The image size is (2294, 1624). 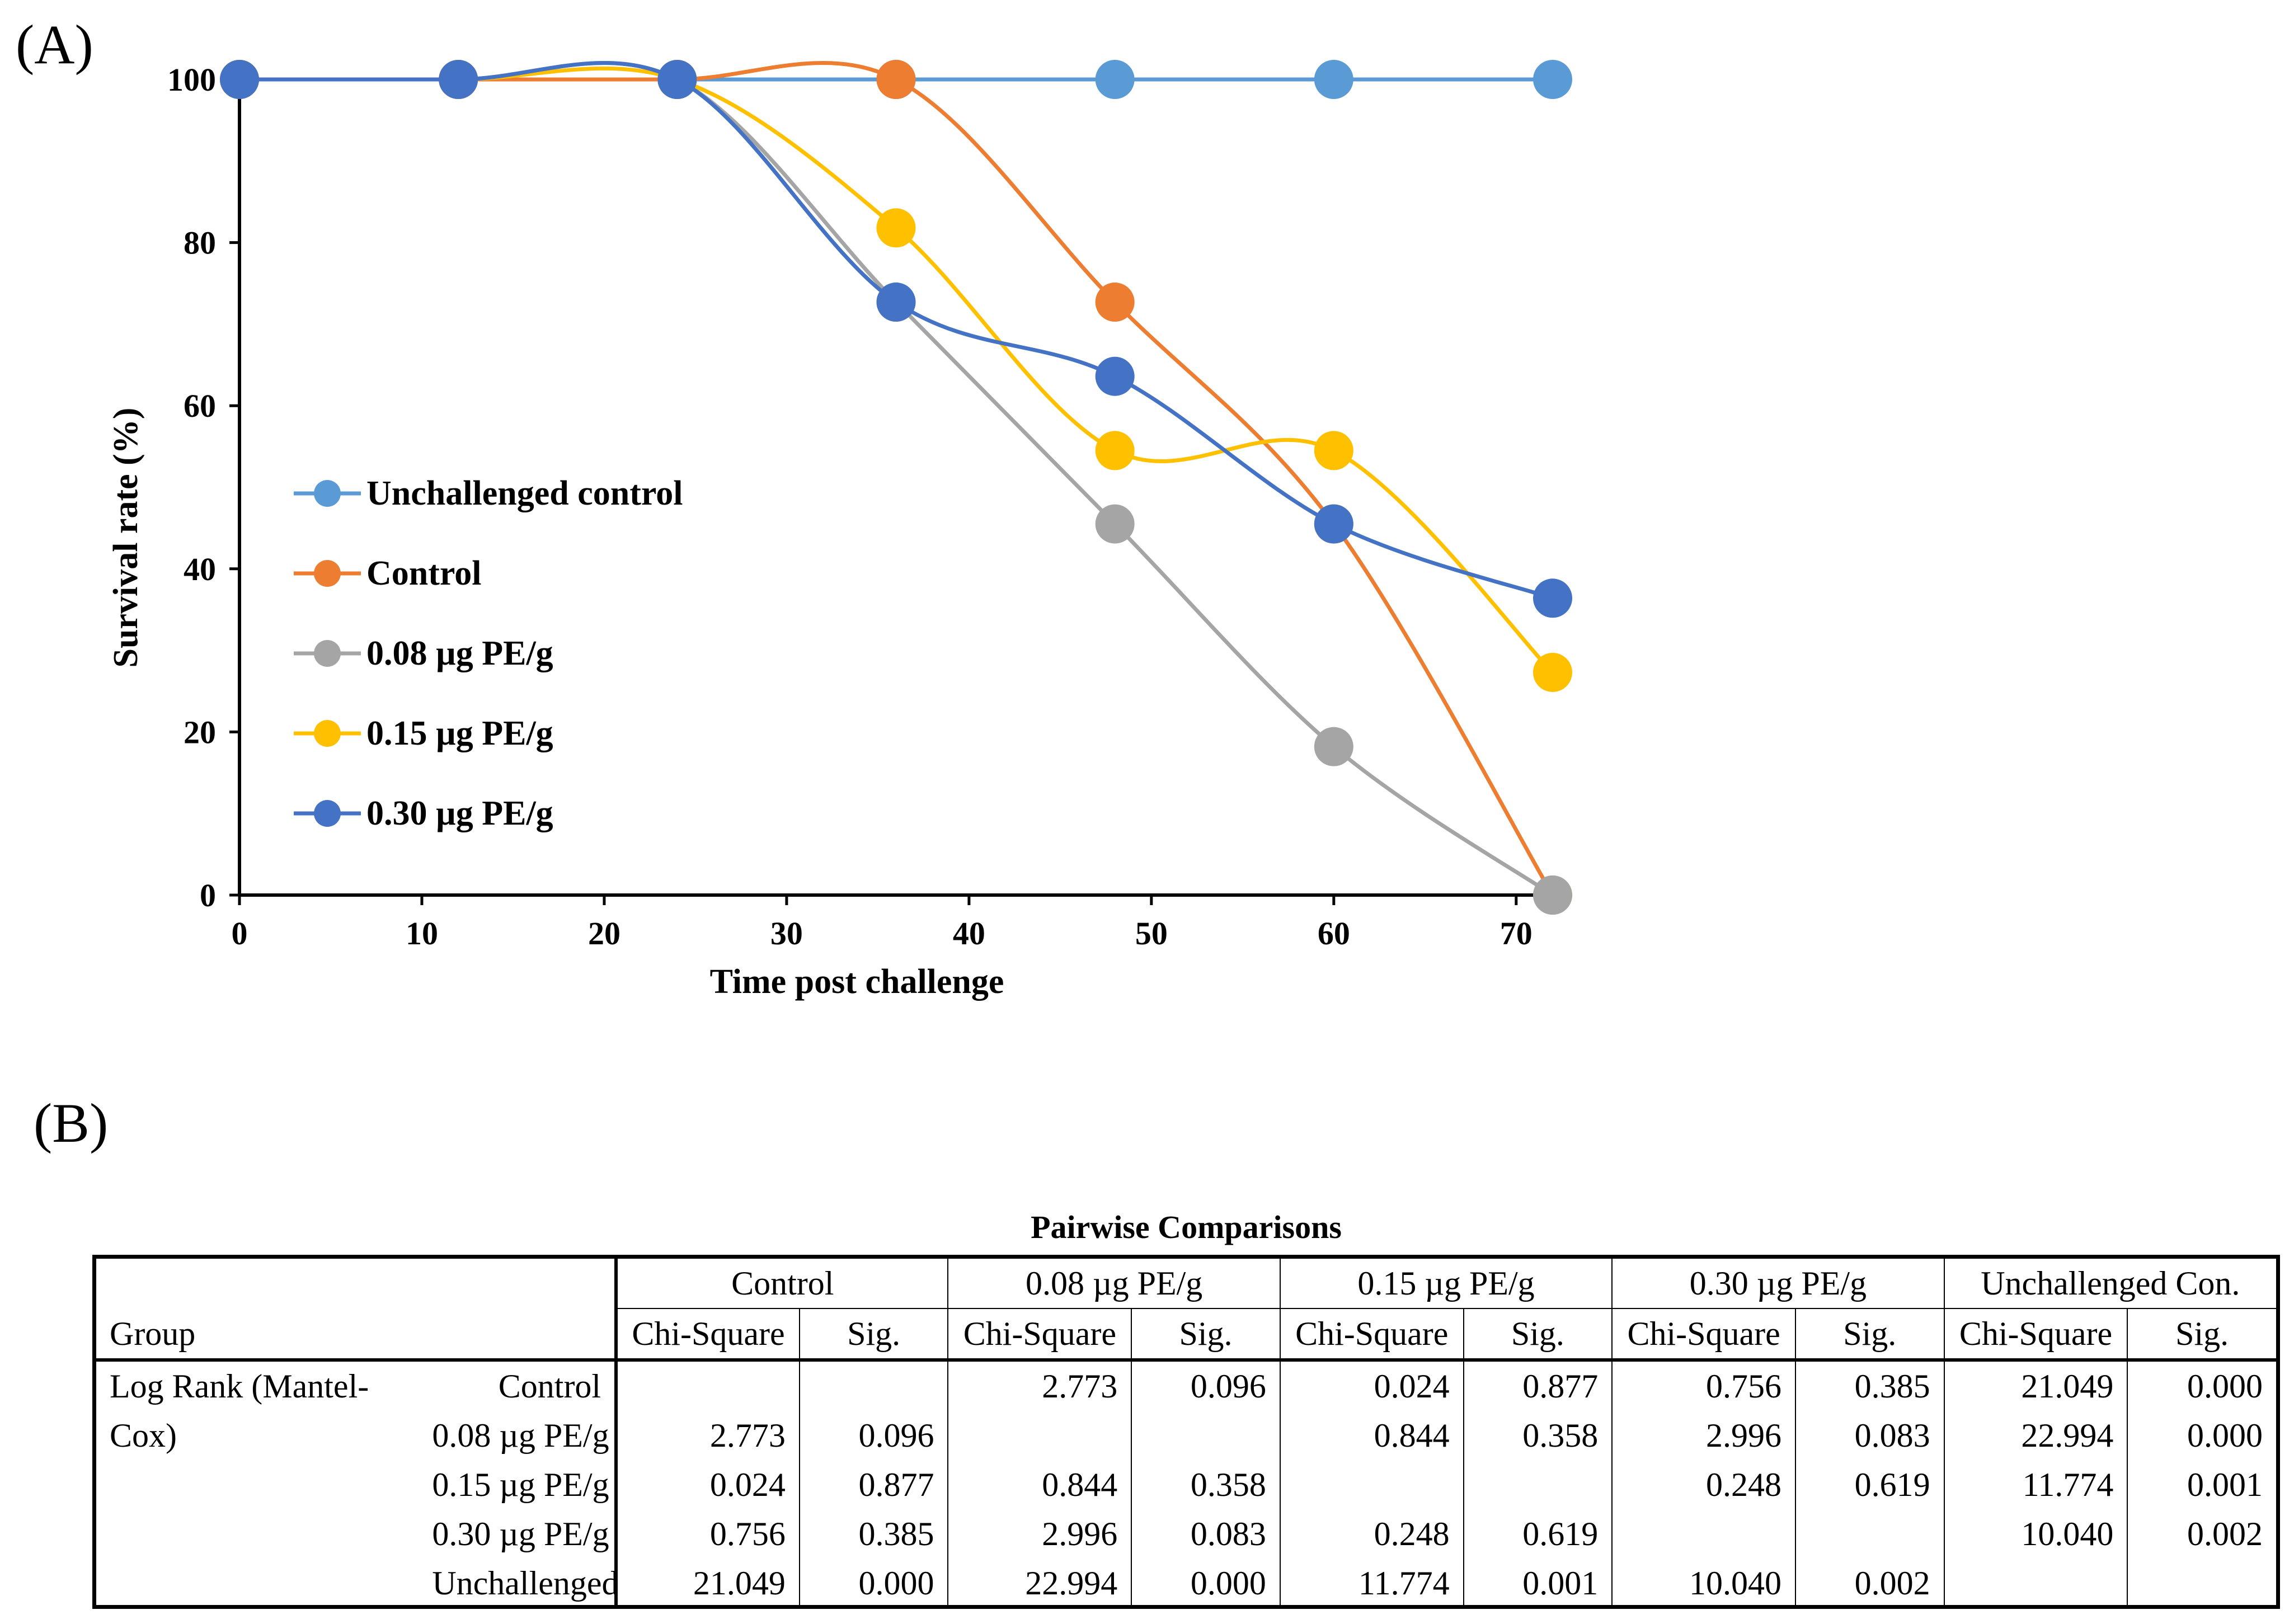 What do you see at coordinates (1186, 1227) in the screenshot?
I see `table-title: Pairwise Comparisons` at bounding box center [1186, 1227].